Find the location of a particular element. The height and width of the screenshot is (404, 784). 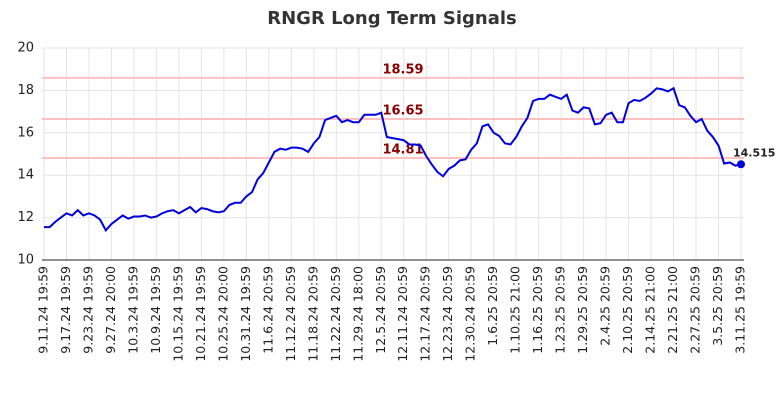

x-tick-label: 1.10.25 21:00 is located at coordinates (515, 310).